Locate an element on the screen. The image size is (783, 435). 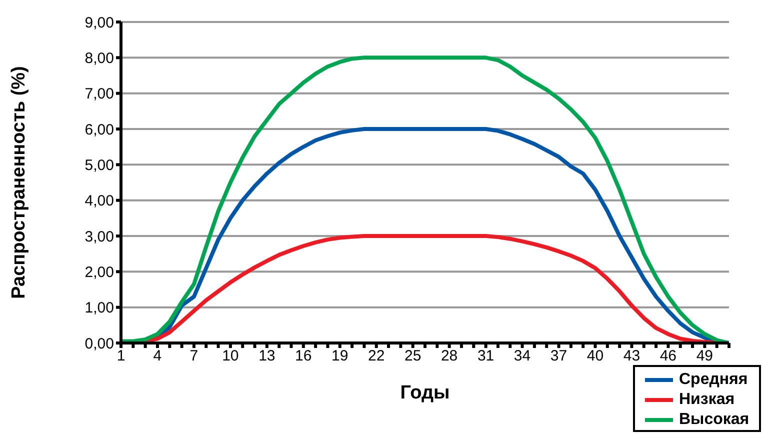
y-tick-label: 8,00 is located at coordinates (99, 58).